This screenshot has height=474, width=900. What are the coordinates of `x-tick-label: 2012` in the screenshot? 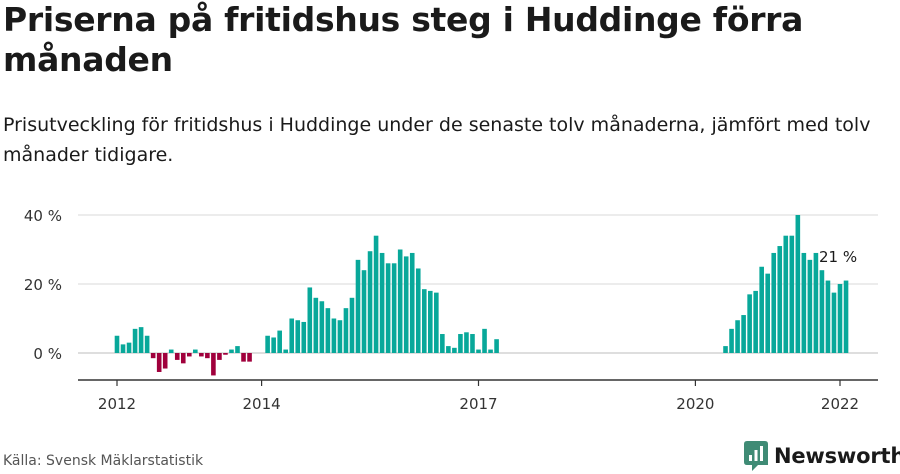 It's located at (117, 404).